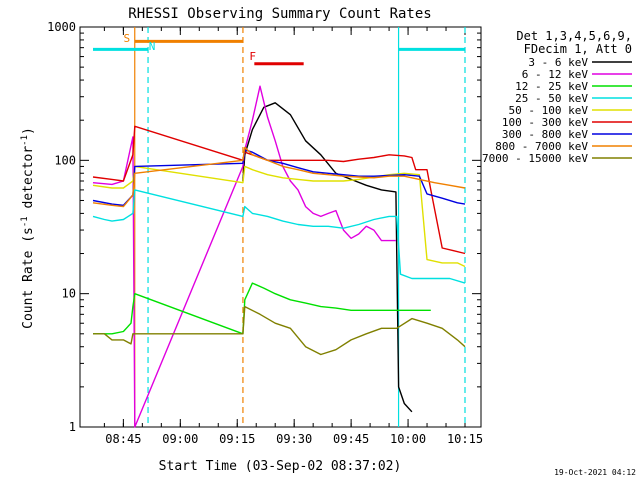 Image resolution: width=640 pixels, height=484 pixels. What do you see at coordinates (549, 110) in the screenshot?
I see `legend-label: 50 - 100 keV` at bounding box center [549, 110].